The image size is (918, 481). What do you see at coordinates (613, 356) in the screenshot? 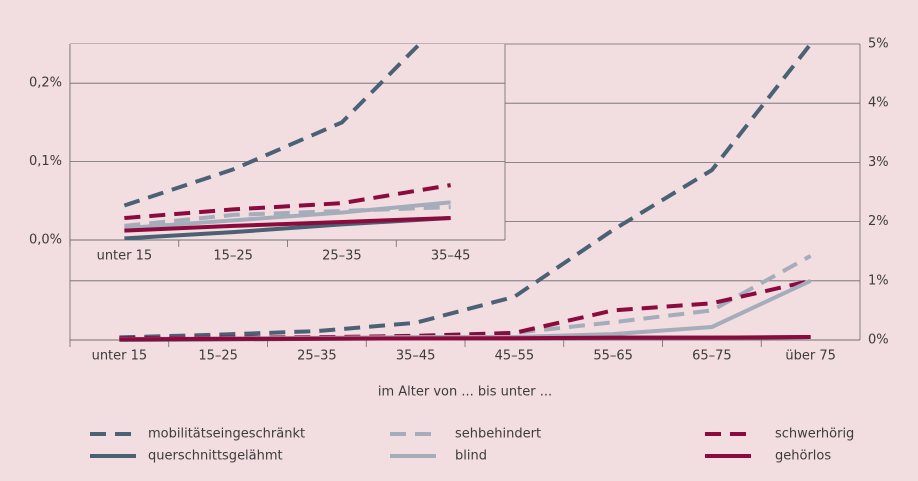
I see `x-tick-label: 55–65` at bounding box center [613, 356].